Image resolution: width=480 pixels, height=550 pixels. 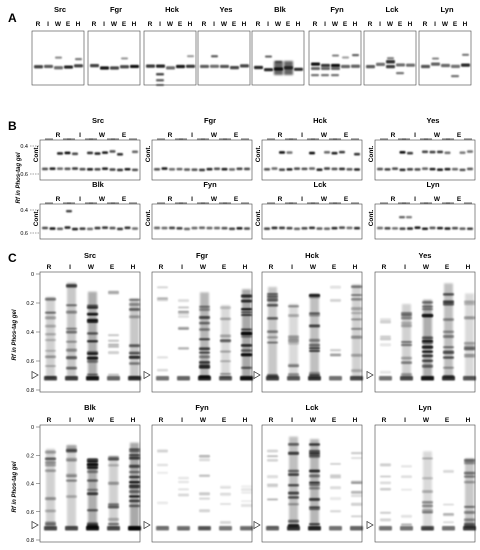 What do you see at coordinates (268, 24) in the screenshot?
I see `lane-label-a: I` at bounding box center [268, 24].